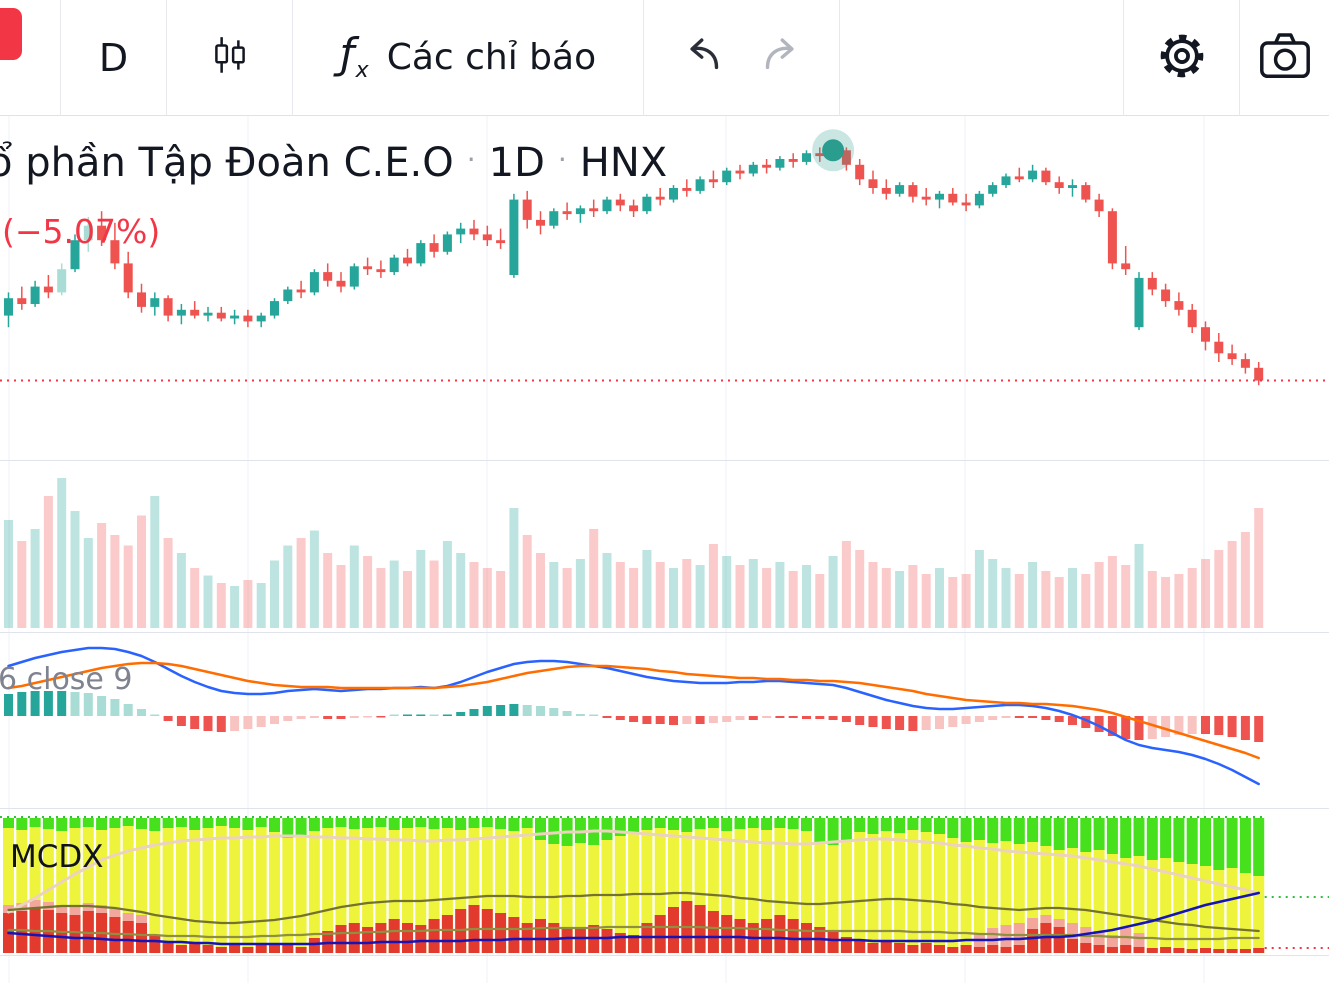  I want to click on settings-button, so click(1182, 58).